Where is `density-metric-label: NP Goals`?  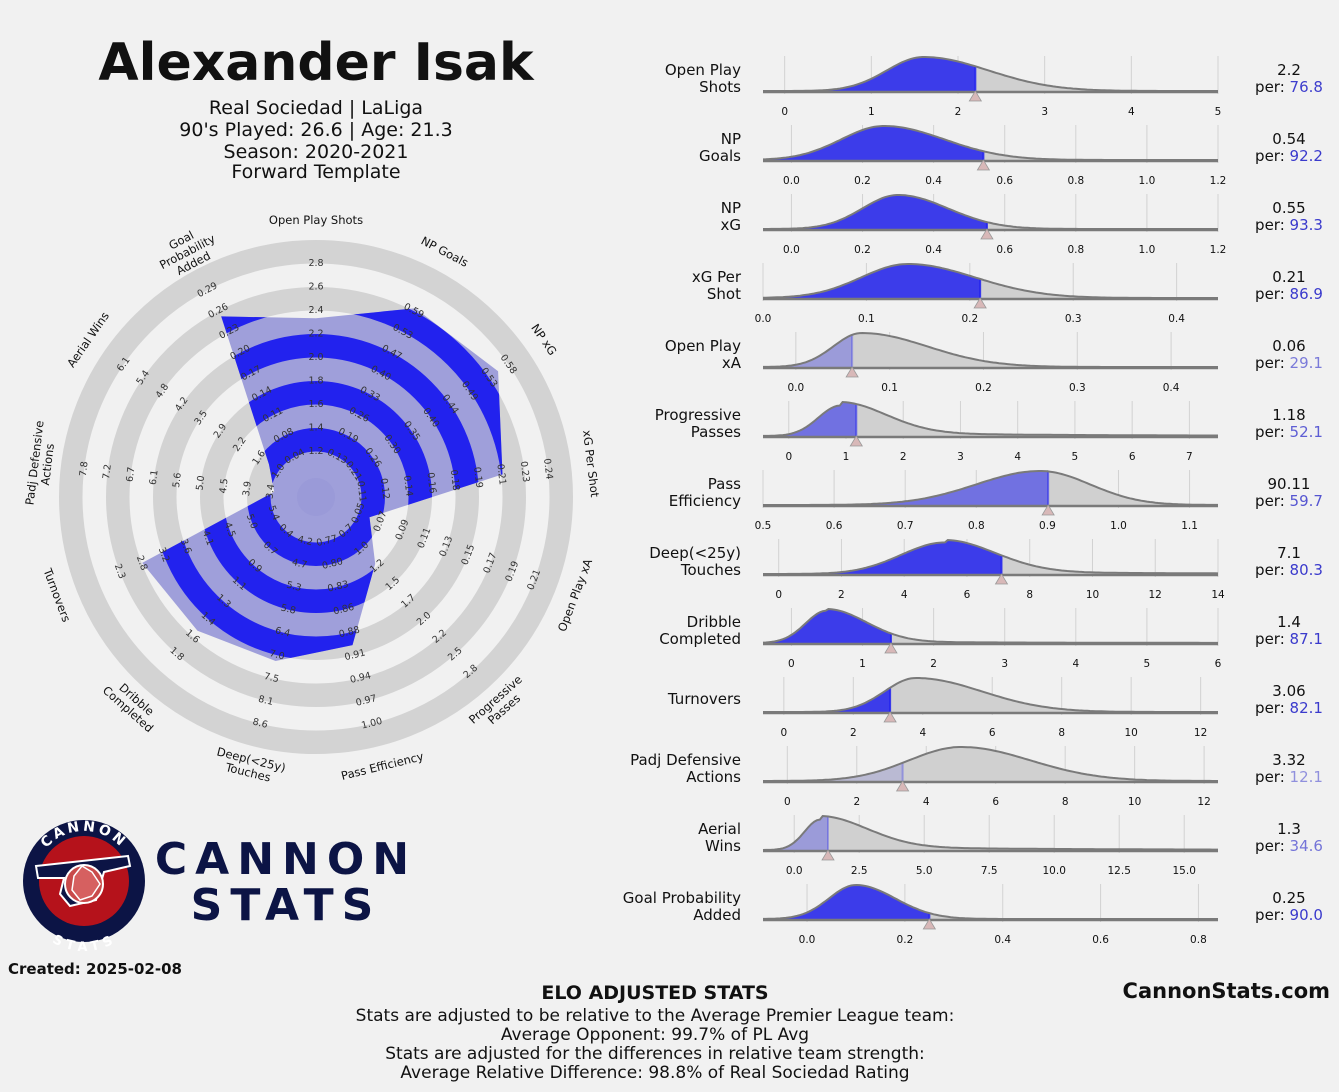 density-metric-label: NP Goals is located at coordinates (720, 147).